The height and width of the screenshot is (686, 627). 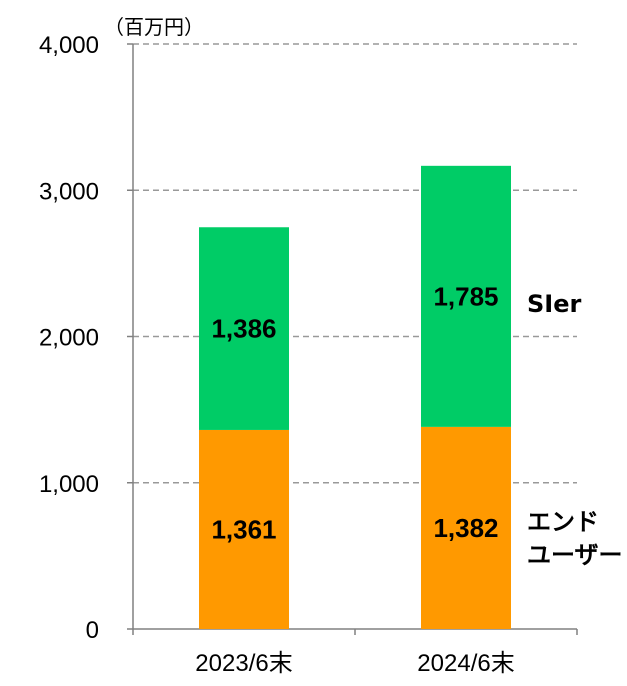 What do you see at coordinates (69, 191) in the screenshot?
I see `y-tick-label: 3,000` at bounding box center [69, 191].